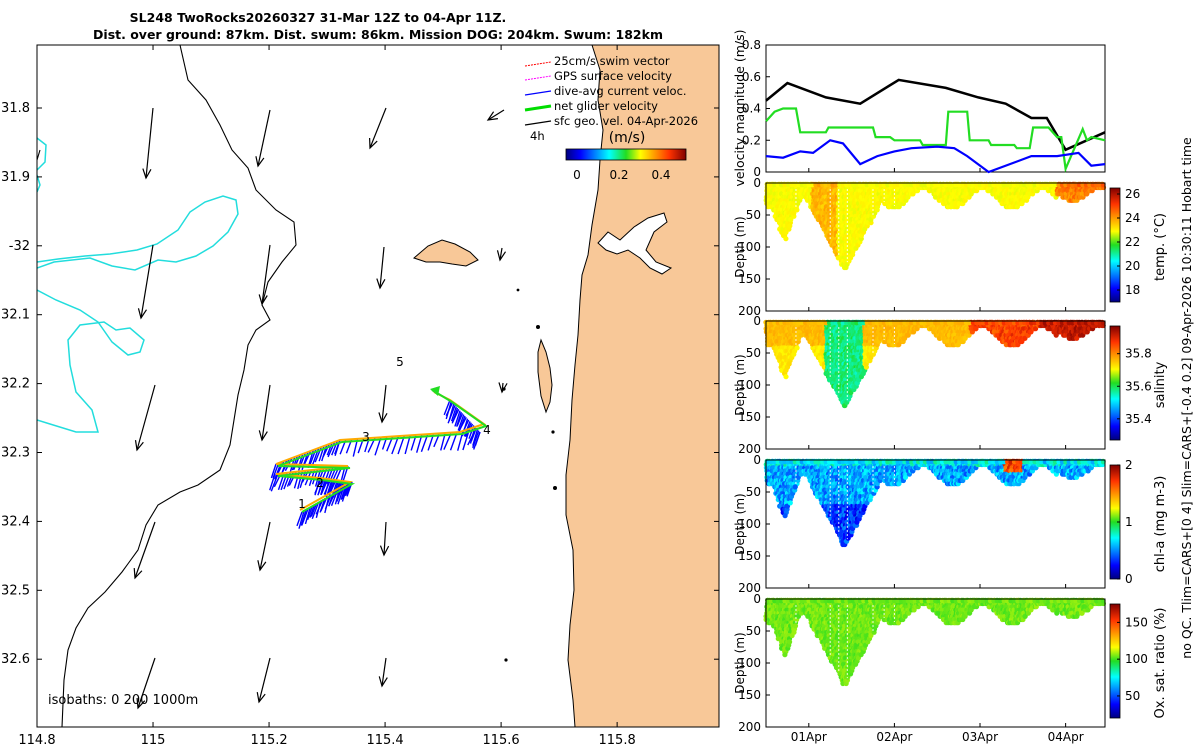 The height and width of the screenshot is (750, 1200). I want to click on glider-track: 123 45, so click(380, 442).